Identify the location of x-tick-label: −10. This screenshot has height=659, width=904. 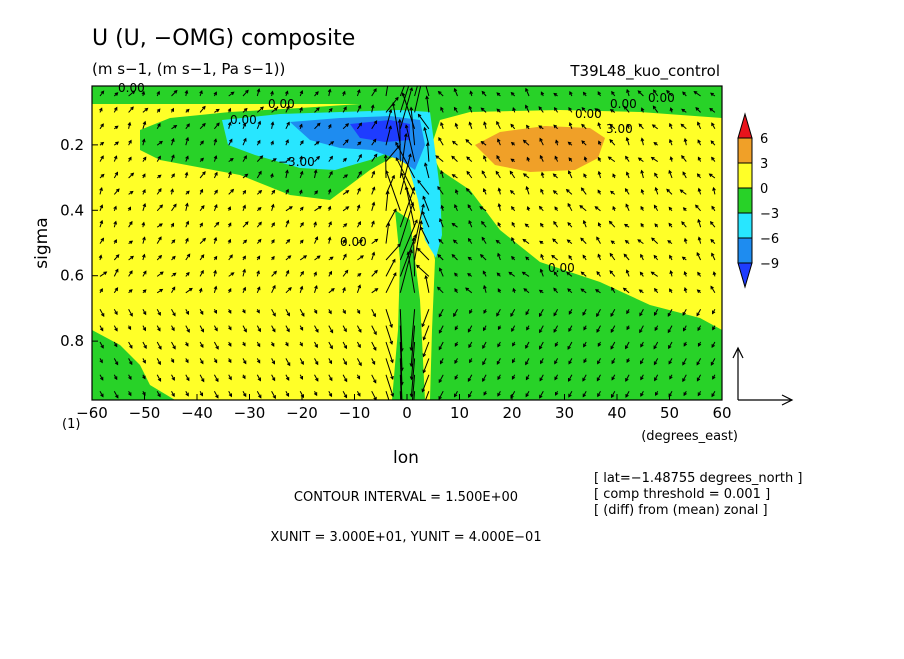
(355, 413).